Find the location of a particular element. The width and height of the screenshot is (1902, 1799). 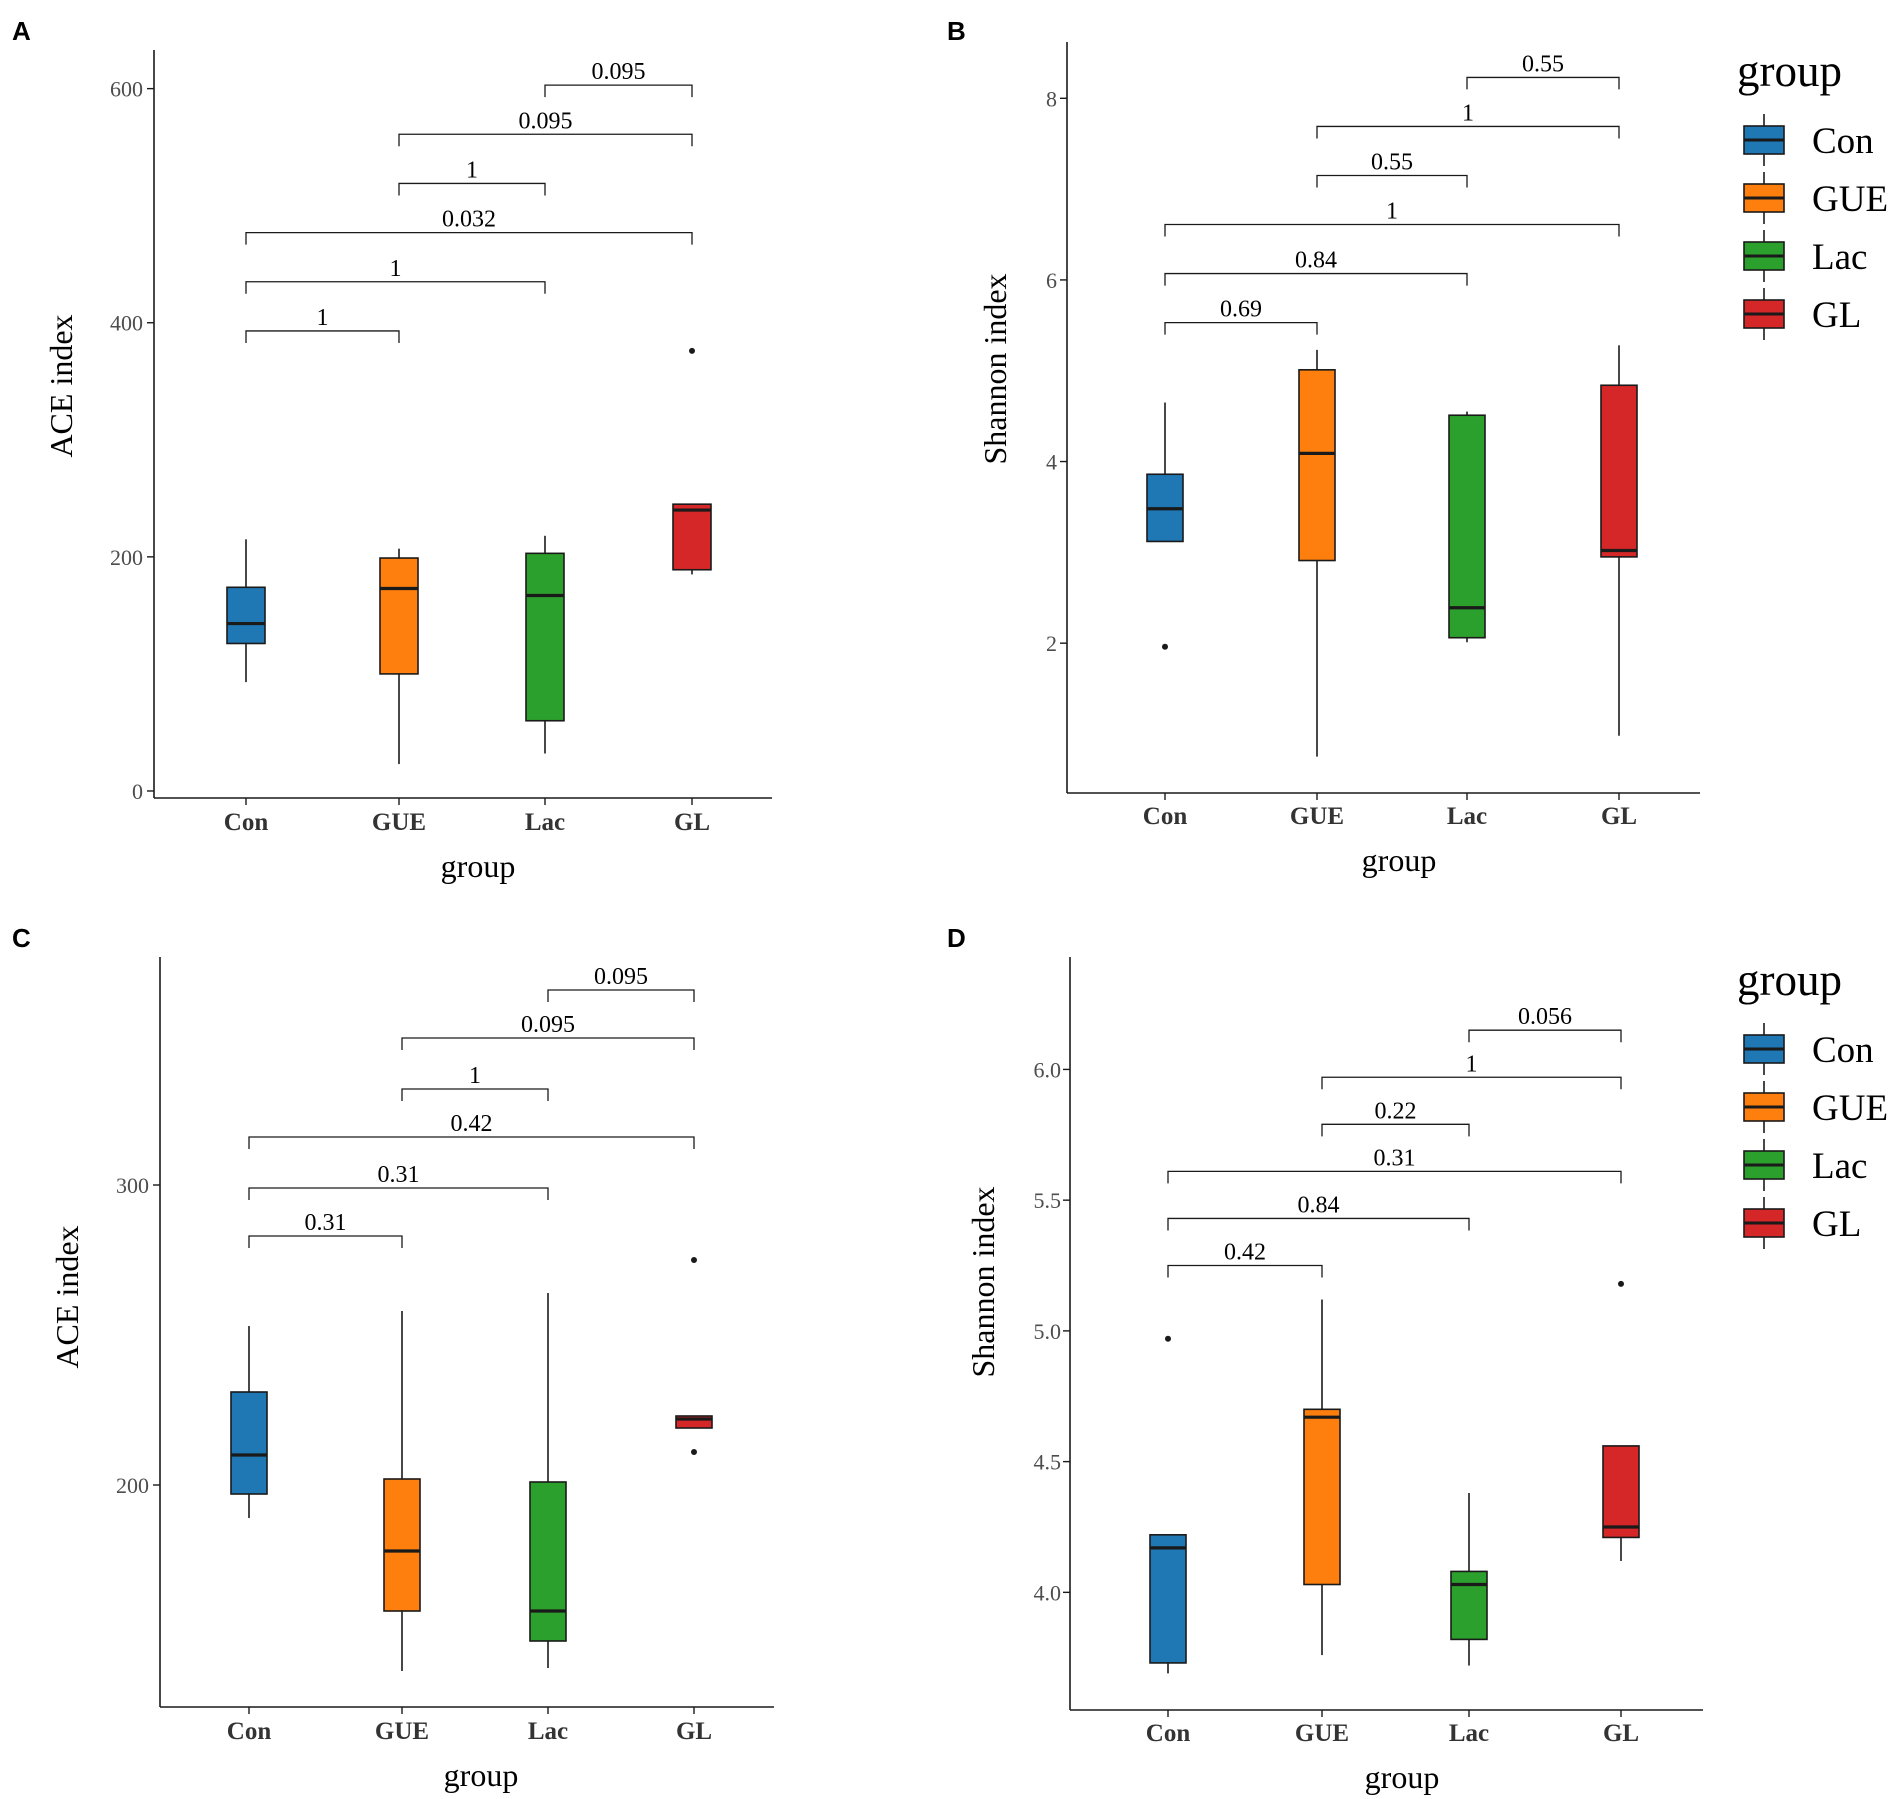

p-value-label: 0.55 is located at coordinates (1392, 162).